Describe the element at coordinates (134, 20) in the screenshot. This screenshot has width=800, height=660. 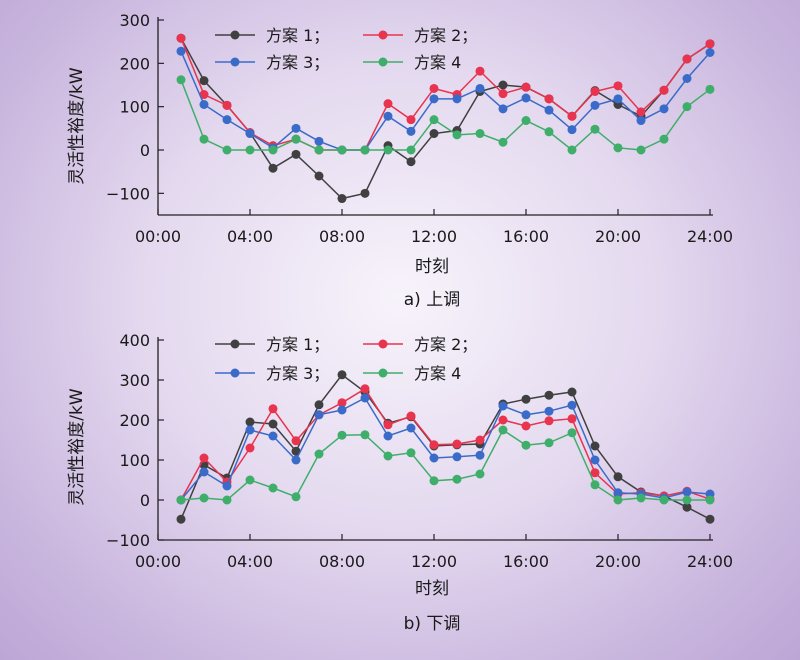
I see `y-tick-label-a-4: 300` at that location.